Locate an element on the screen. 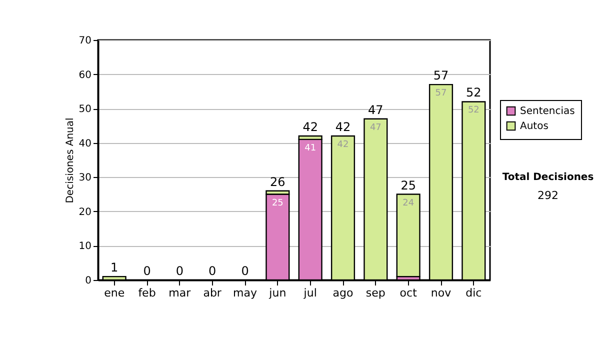  x-tick-label: may is located at coordinates (245, 293).